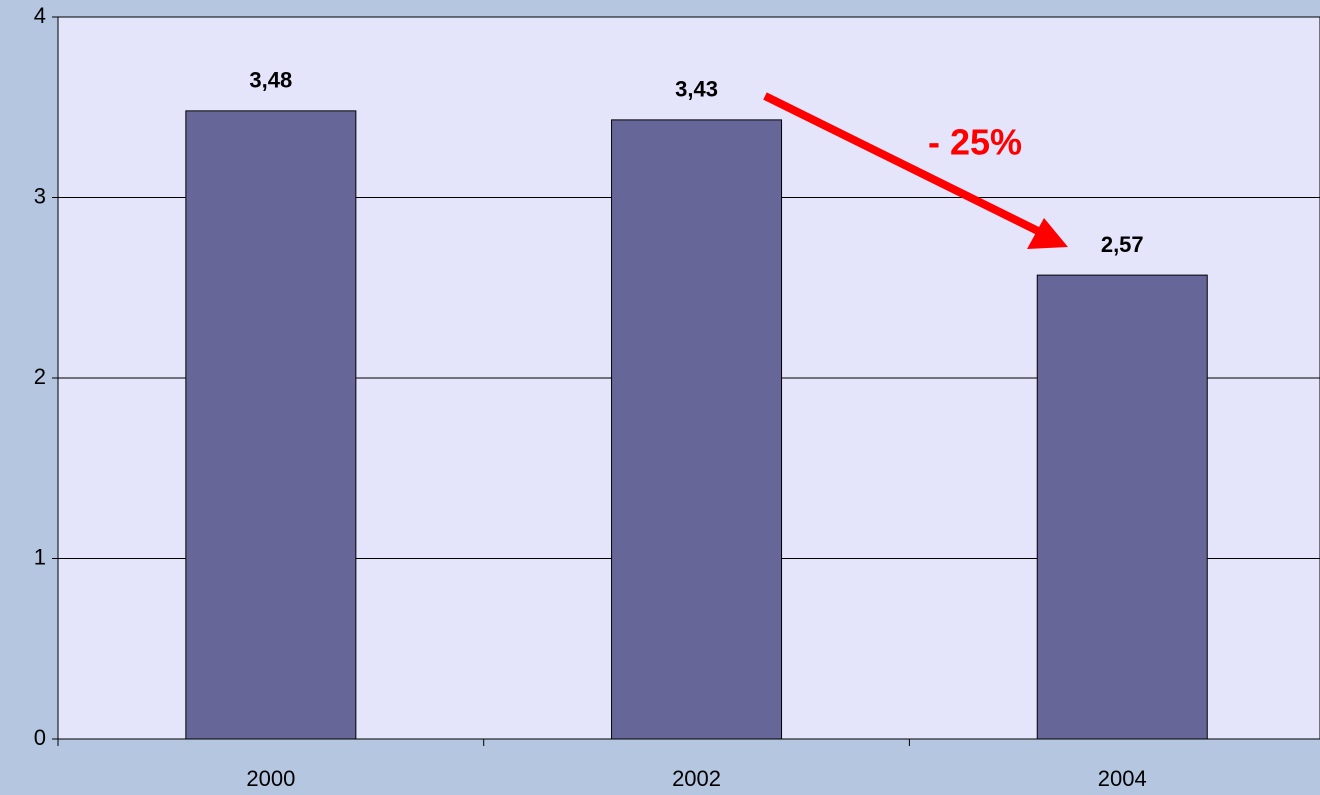 The height and width of the screenshot is (795, 1320). I want to click on arrow-head, so click(1047, 233).